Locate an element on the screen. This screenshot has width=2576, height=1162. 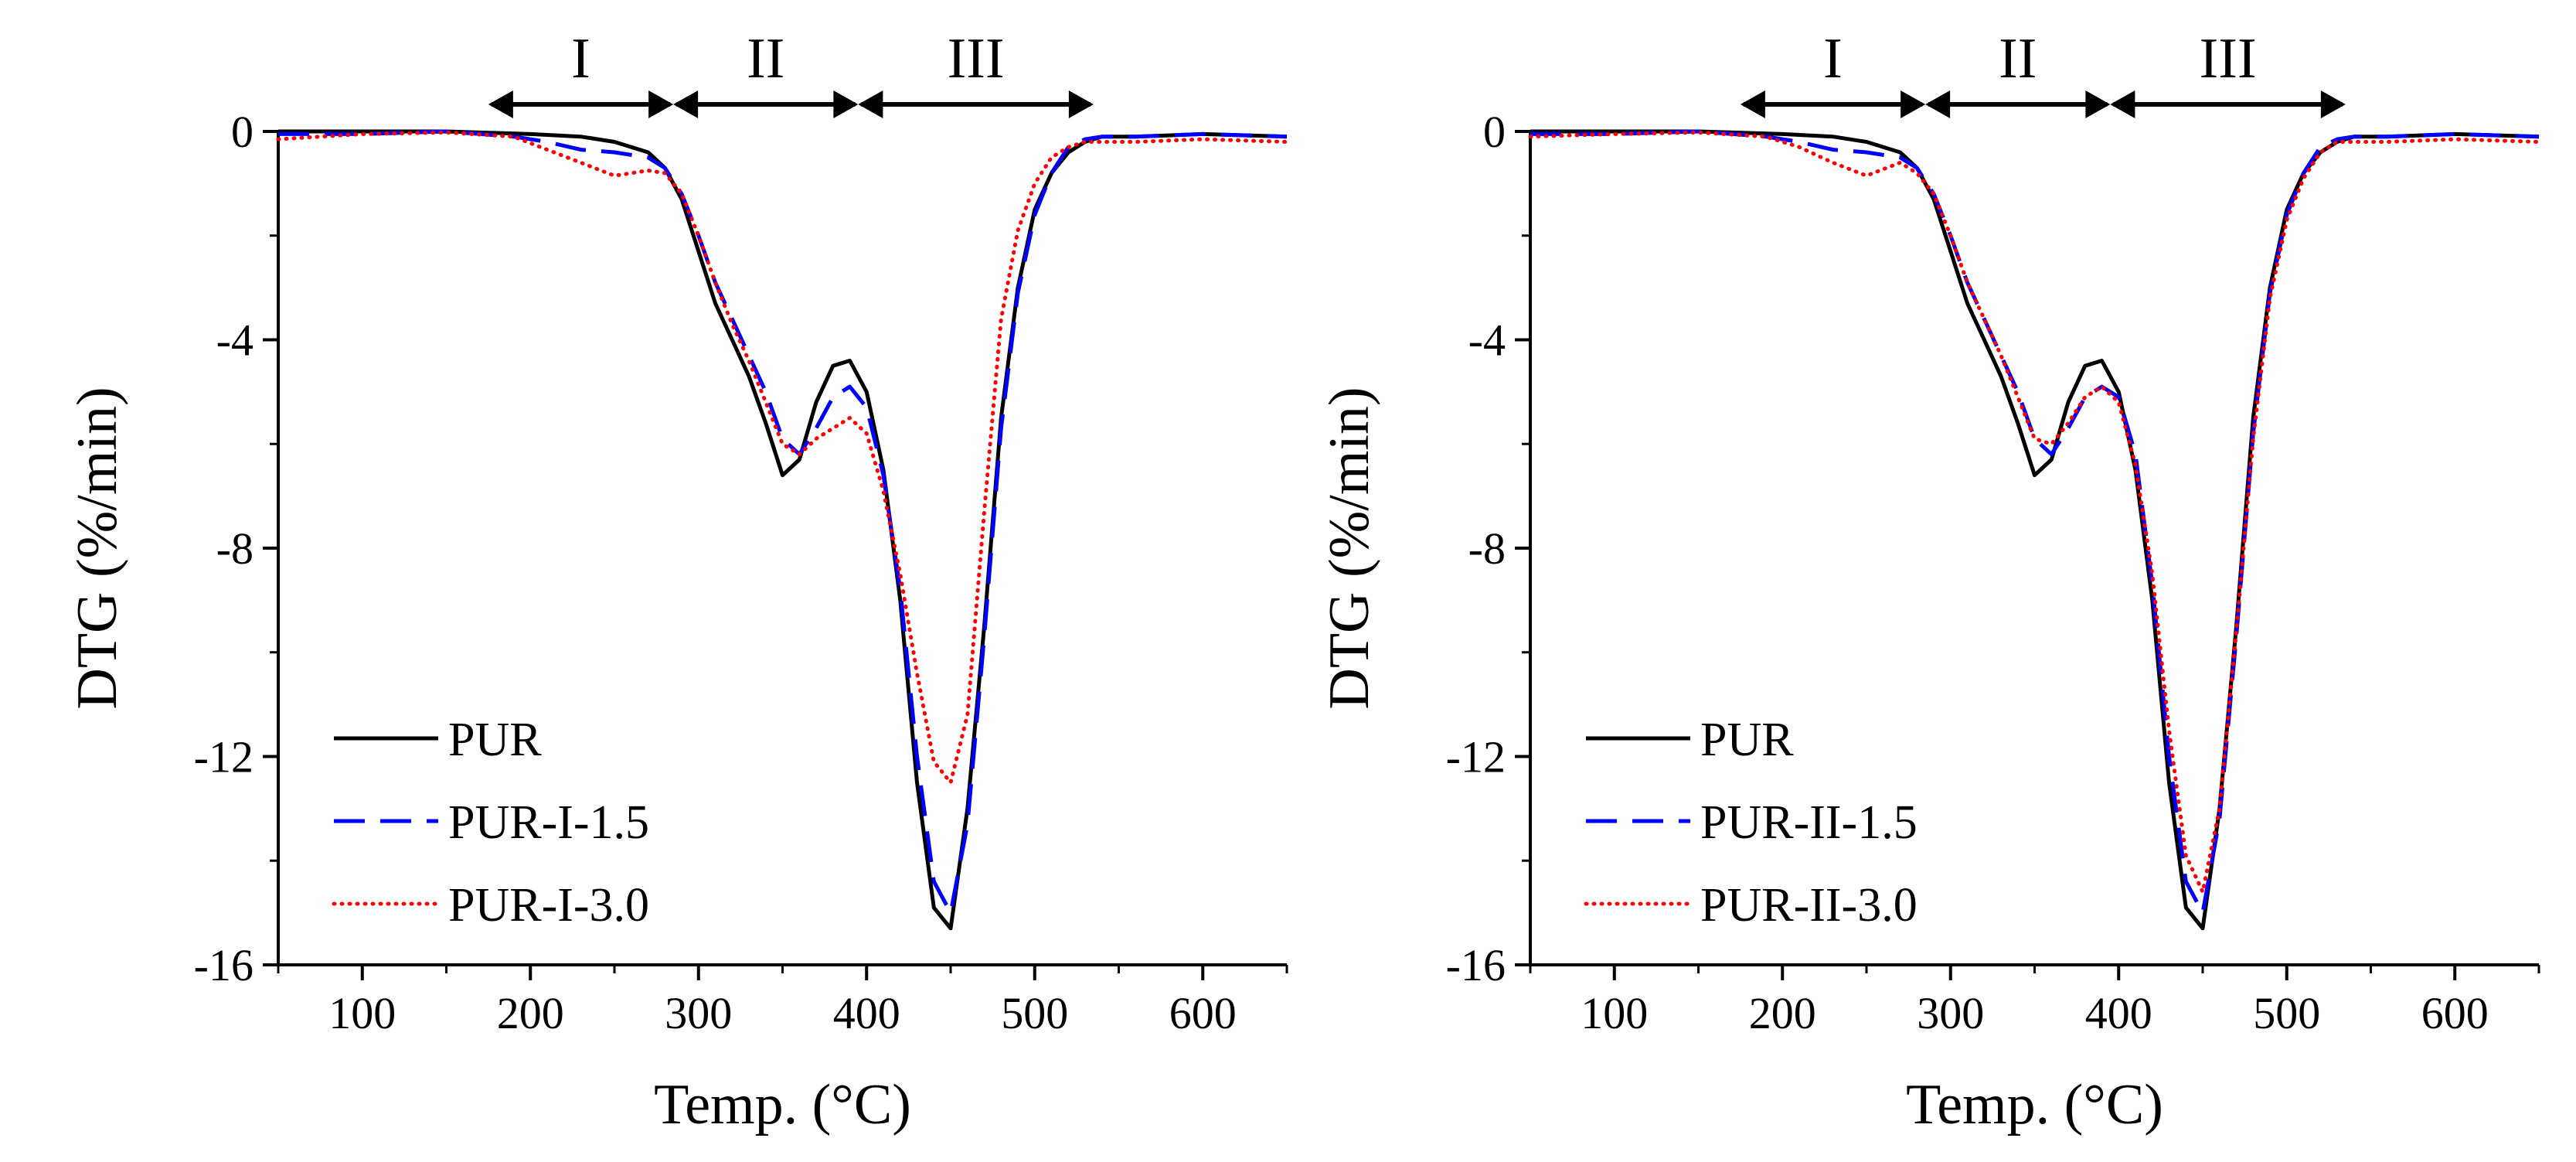
legend-label-PUR-I-1.5: PUR-I-1.5 is located at coordinates (548, 822).